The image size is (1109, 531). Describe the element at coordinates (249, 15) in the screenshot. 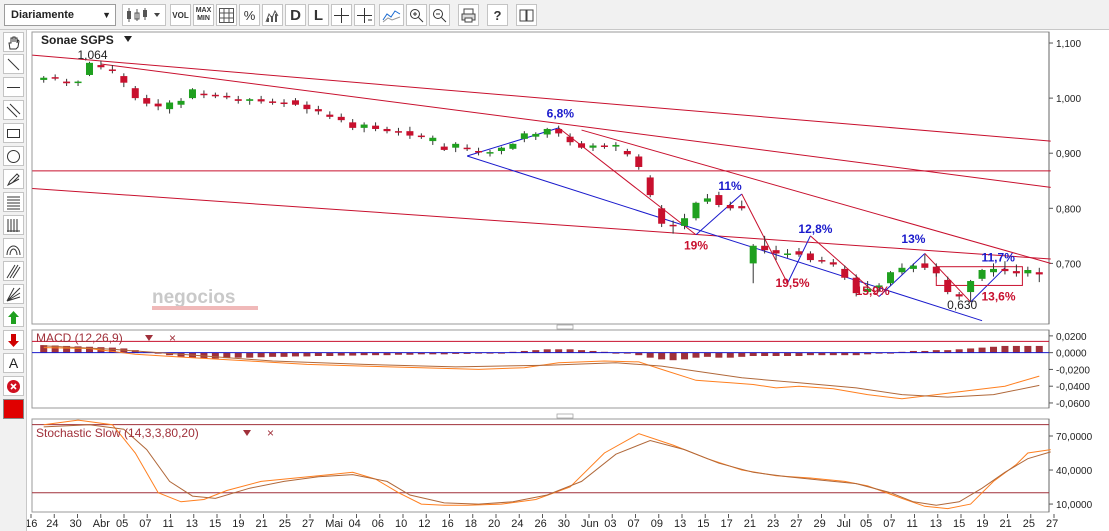

I see `percent-button: %` at that location.